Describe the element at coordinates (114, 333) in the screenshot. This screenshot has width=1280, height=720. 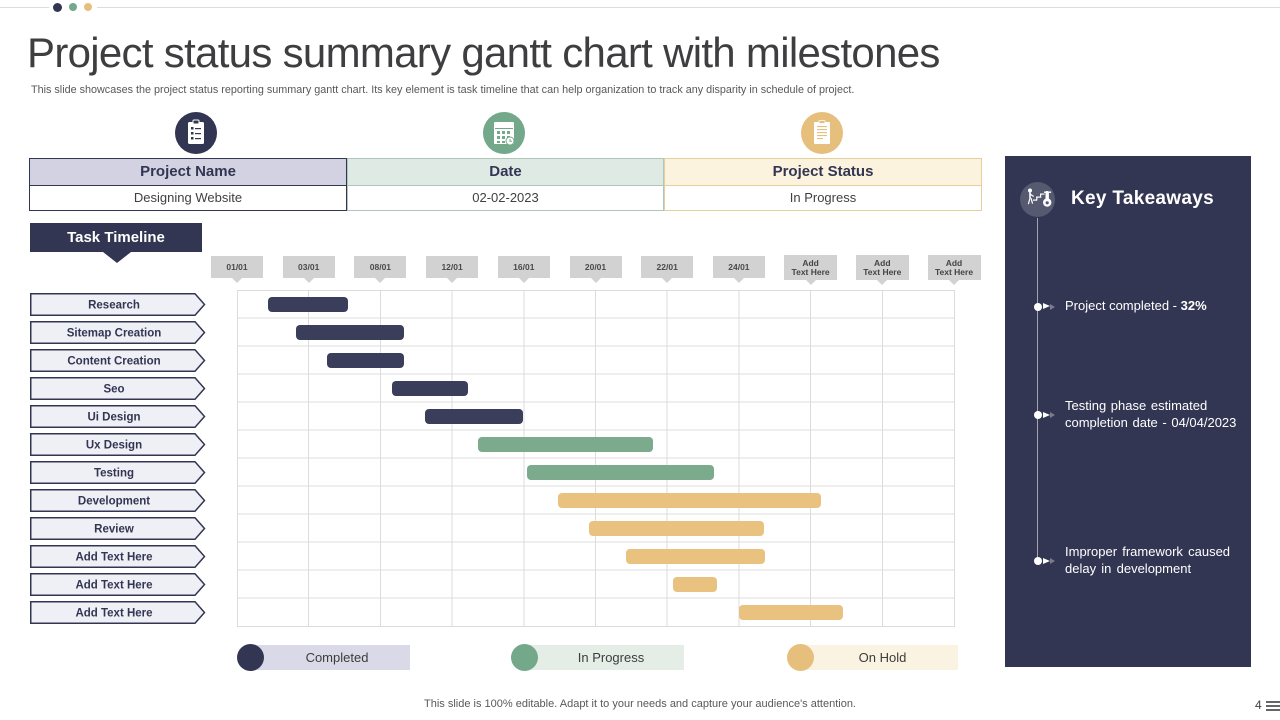
I see `svg-text: Sitemap Creation` at that location.